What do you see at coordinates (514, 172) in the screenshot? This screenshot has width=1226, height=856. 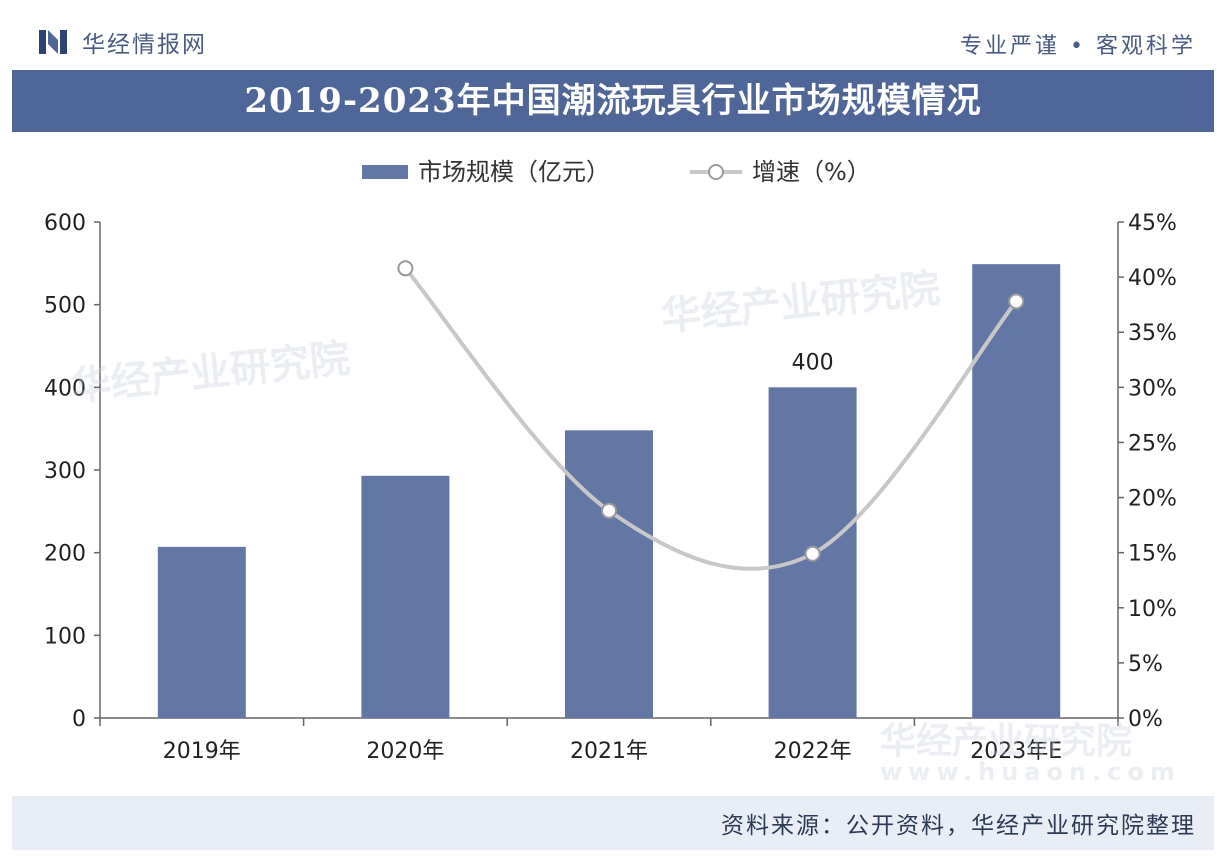 I see `legend-bar-label: 市场规模（亿元）` at bounding box center [514, 172].